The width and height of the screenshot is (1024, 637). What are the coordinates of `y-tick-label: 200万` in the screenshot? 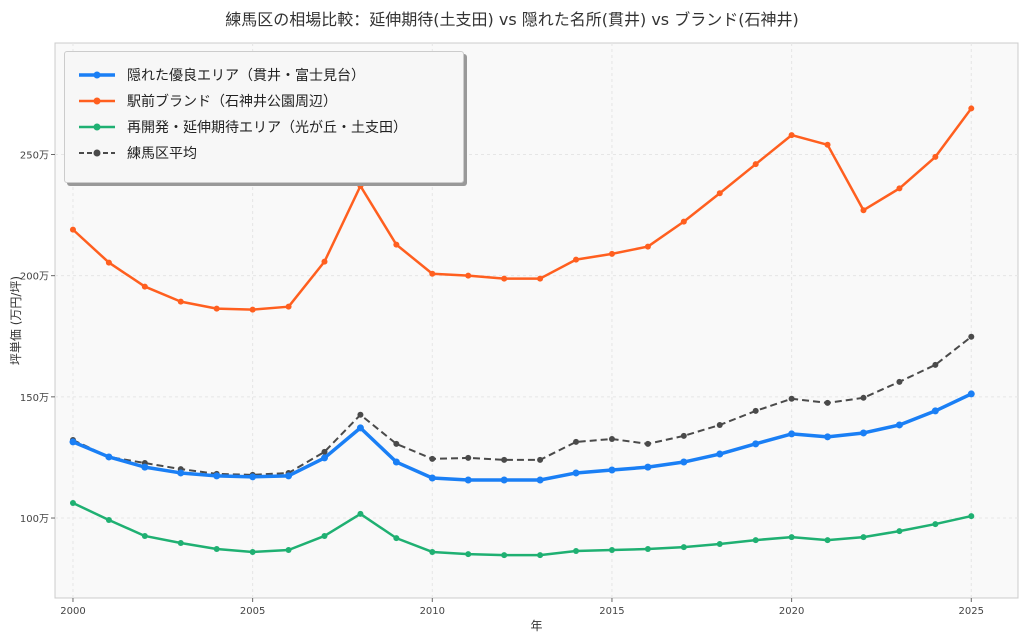 It's located at (34, 277).